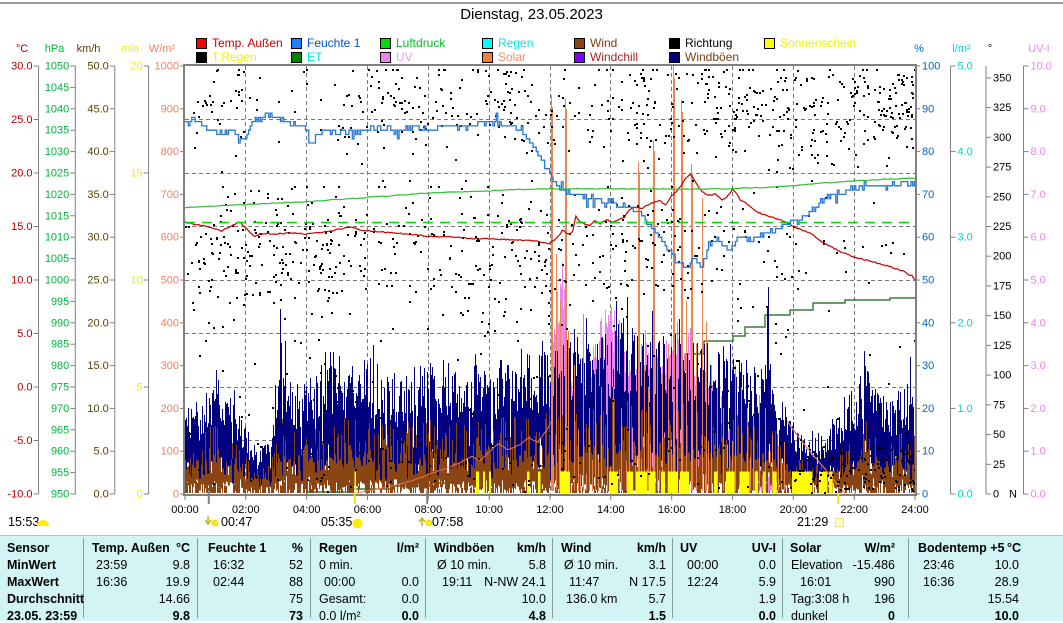  I want to click on svg-text: 16:00, so click(672, 510).